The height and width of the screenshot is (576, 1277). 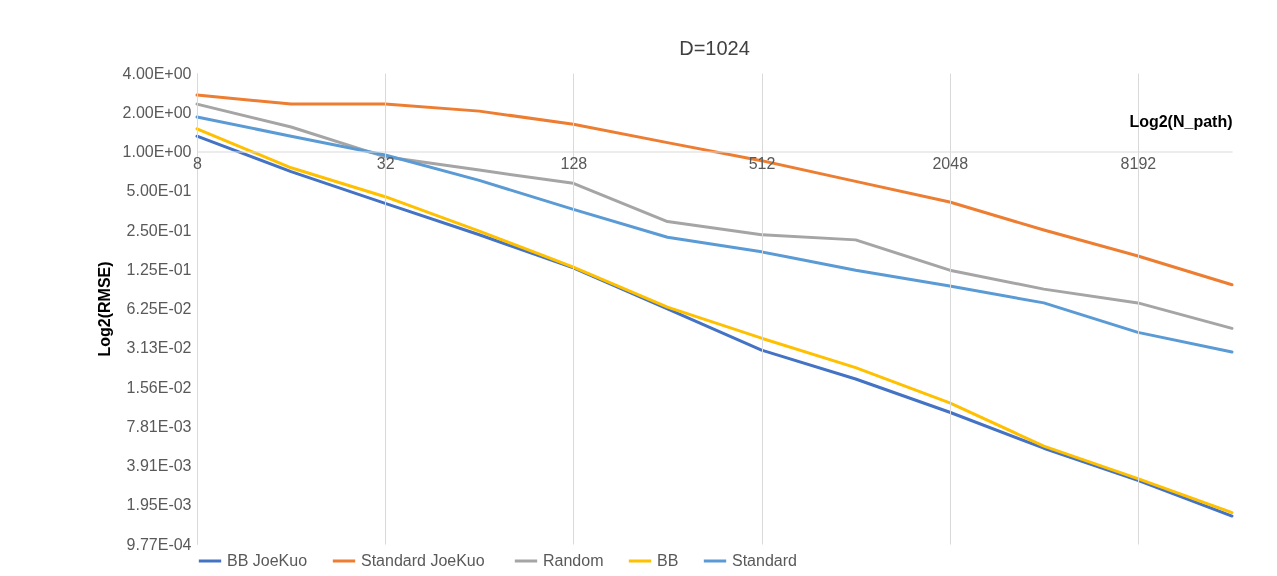 I want to click on x-tick-label: 8, so click(x=198, y=163).